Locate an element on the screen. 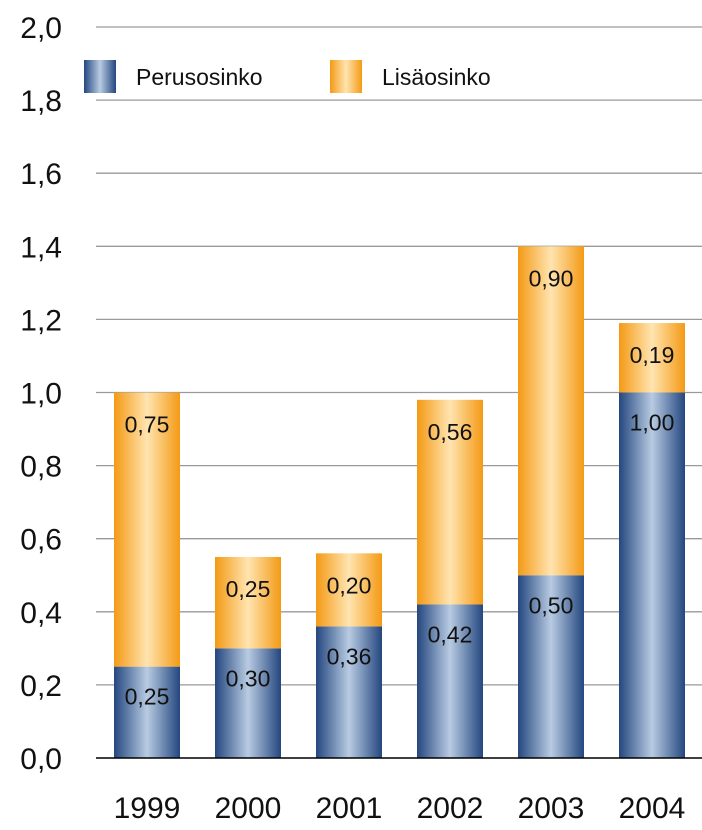  bar-perusosinko-2001 is located at coordinates (349, 692).